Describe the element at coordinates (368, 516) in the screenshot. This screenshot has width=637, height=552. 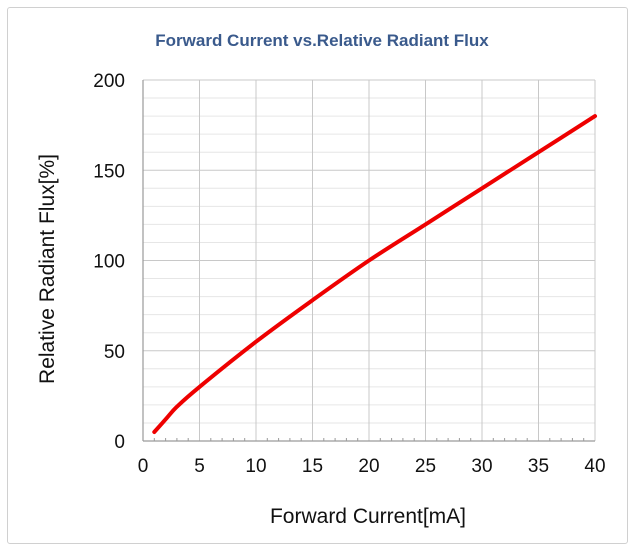
I see `x-axis-label: Forward Current[mA]` at that location.